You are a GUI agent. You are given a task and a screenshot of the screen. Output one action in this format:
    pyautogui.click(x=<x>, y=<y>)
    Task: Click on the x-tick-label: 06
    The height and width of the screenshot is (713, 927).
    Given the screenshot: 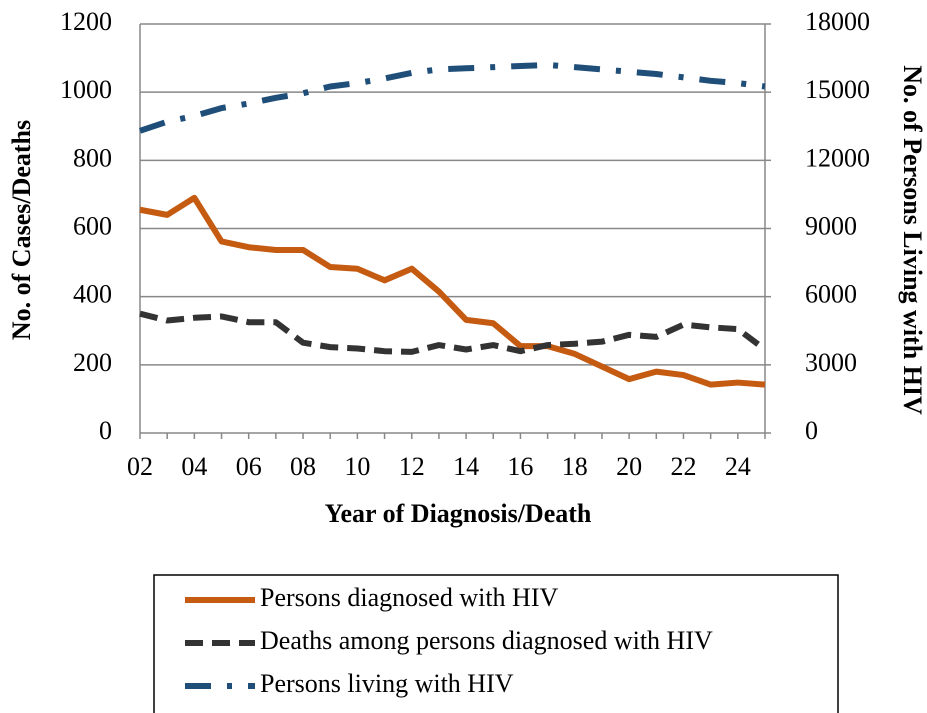 What is the action you would take?
    pyautogui.click(x=249, y=466)
    